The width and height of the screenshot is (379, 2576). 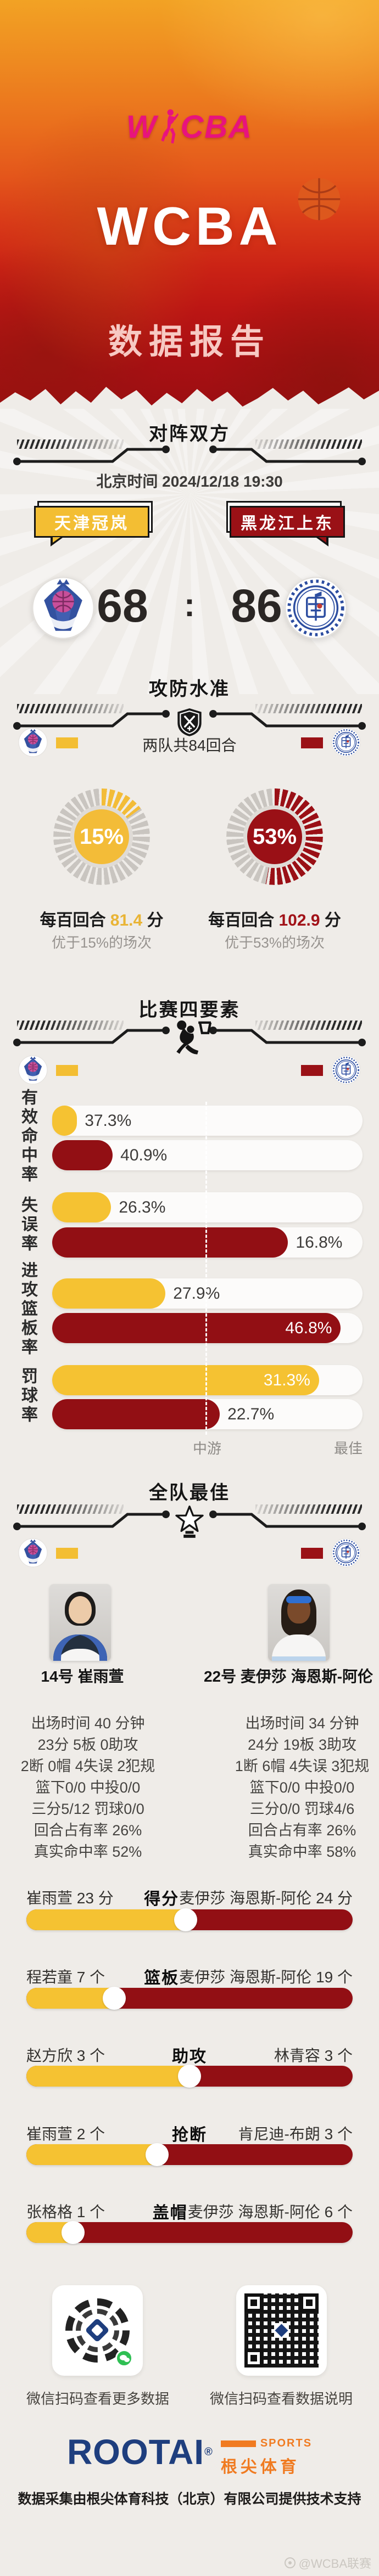 I want to click on away-tov-bar: 16.8%, so click(x=197, y=1243).